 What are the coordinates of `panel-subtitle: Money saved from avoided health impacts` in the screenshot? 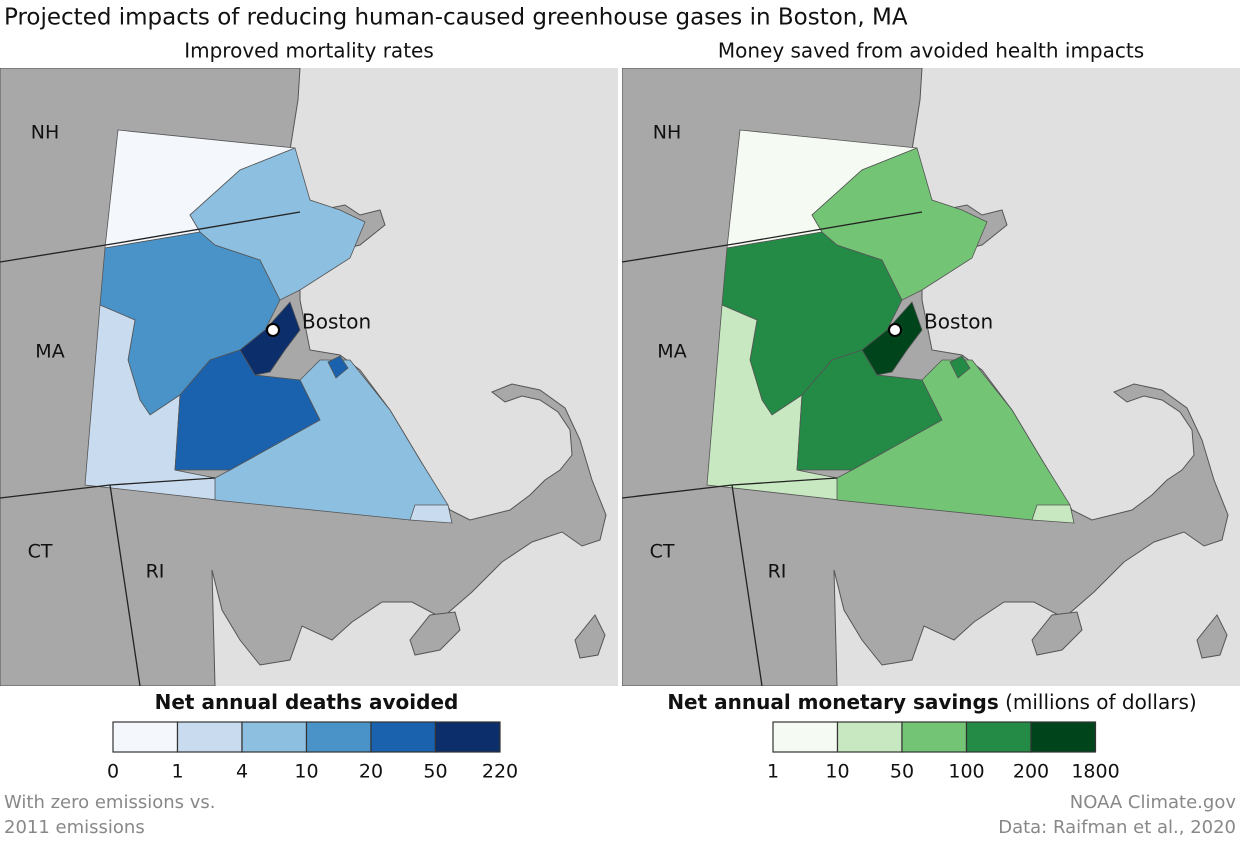 It's located at (931, 51).